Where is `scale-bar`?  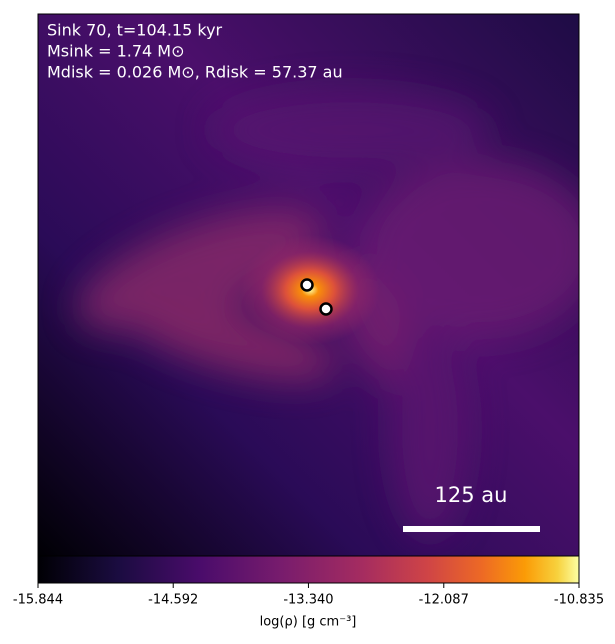
scale-bar is located at coordinates (471, 529).